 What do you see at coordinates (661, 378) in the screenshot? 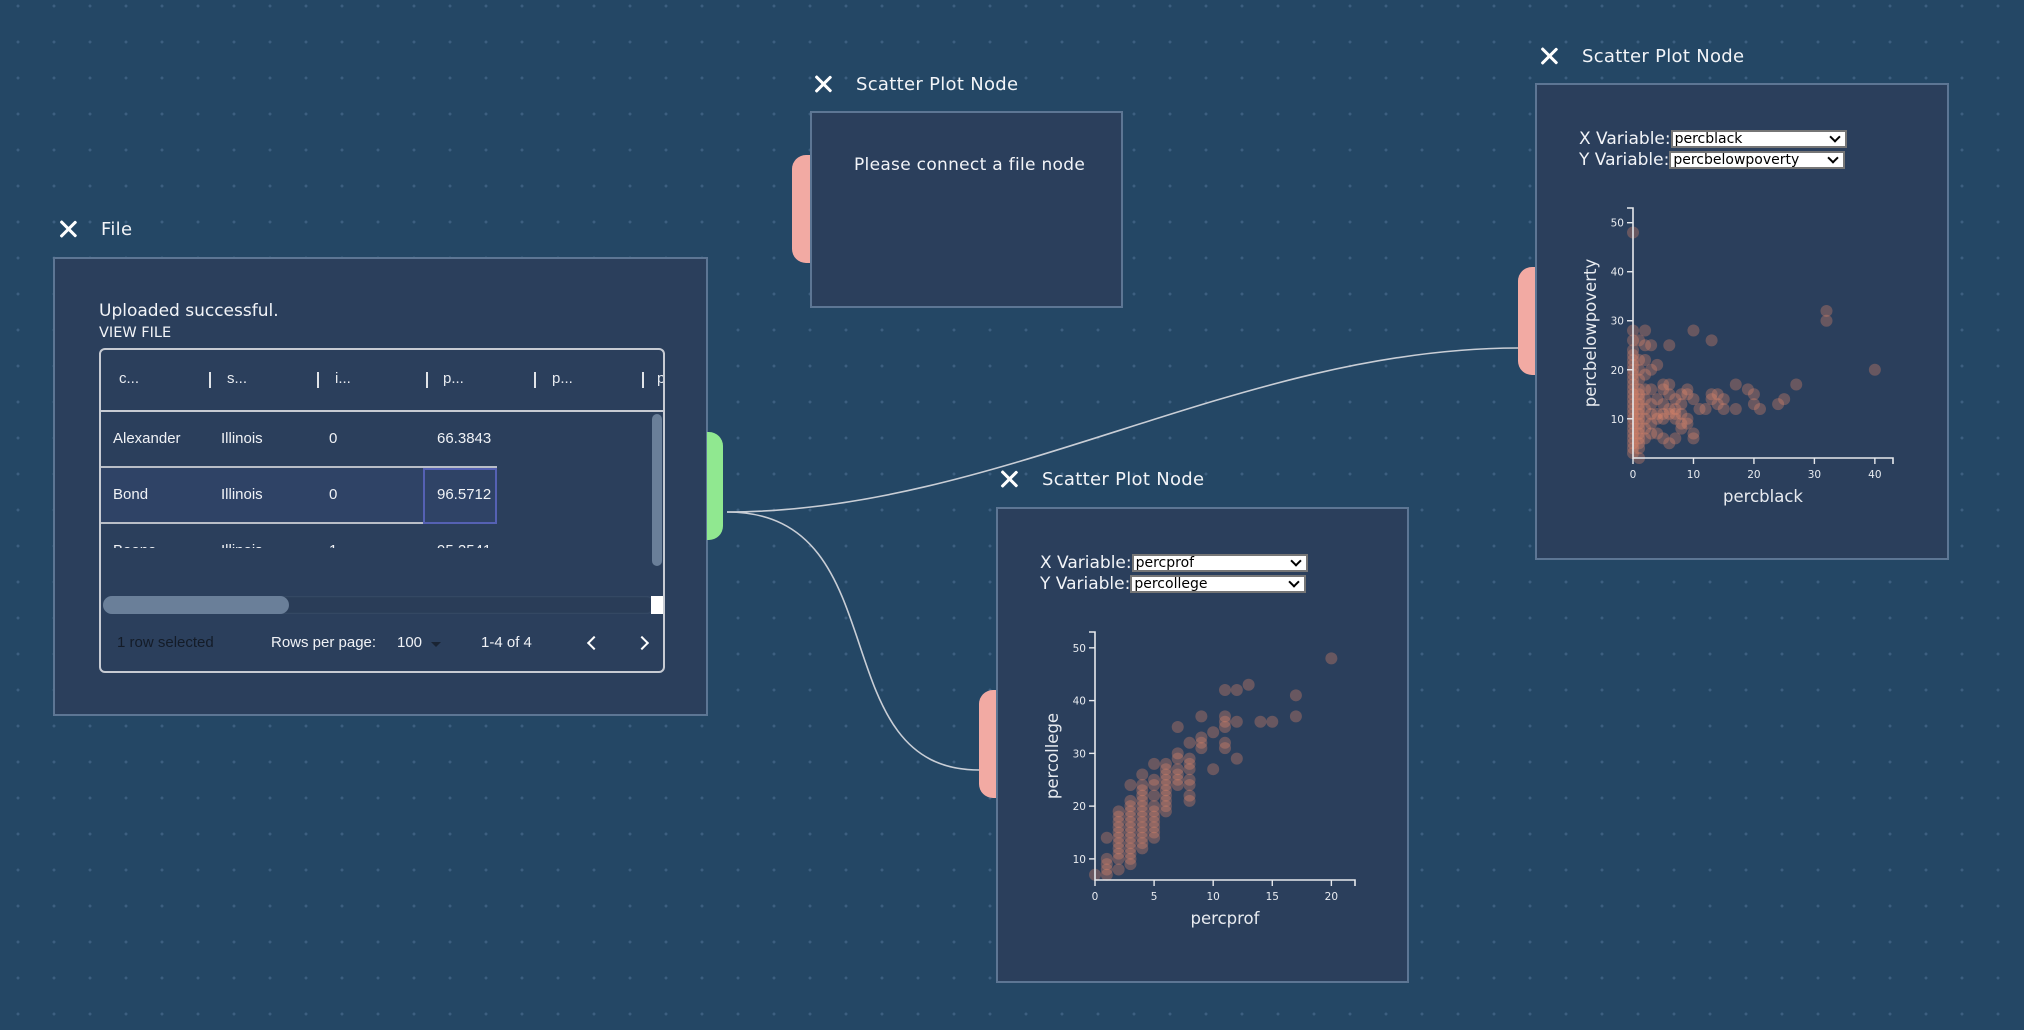
I see `column-header: p` at bounding box center [661, 378].